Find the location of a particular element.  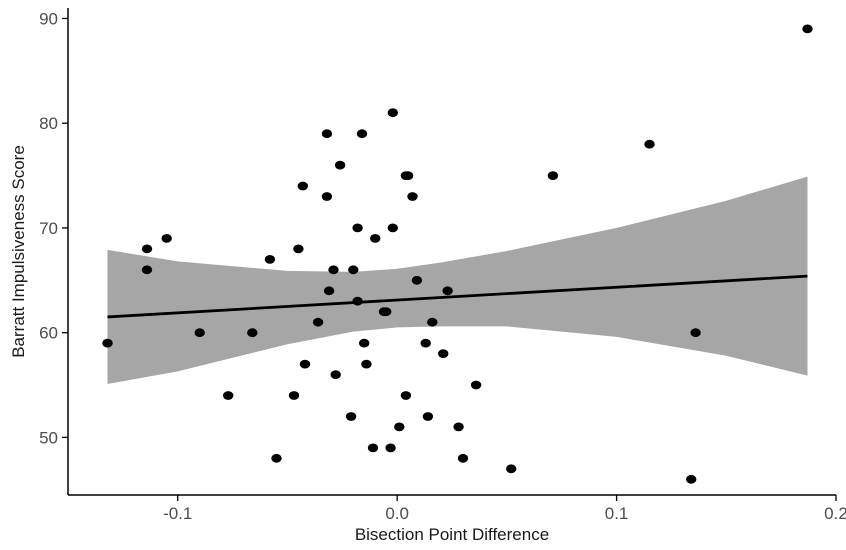

y-tick-label: 90 is located at coordinates (48, 18).